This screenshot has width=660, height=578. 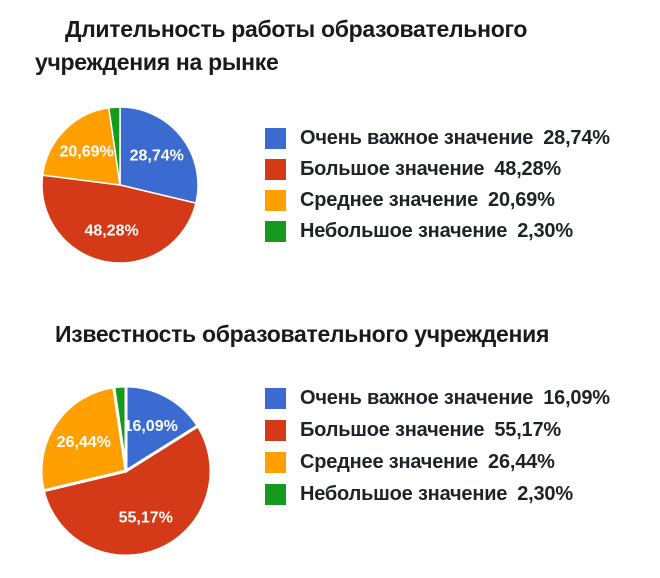 I want to click on pie-svg: 16,09% 55,17% 26,44%, so click(x=126, y=471).